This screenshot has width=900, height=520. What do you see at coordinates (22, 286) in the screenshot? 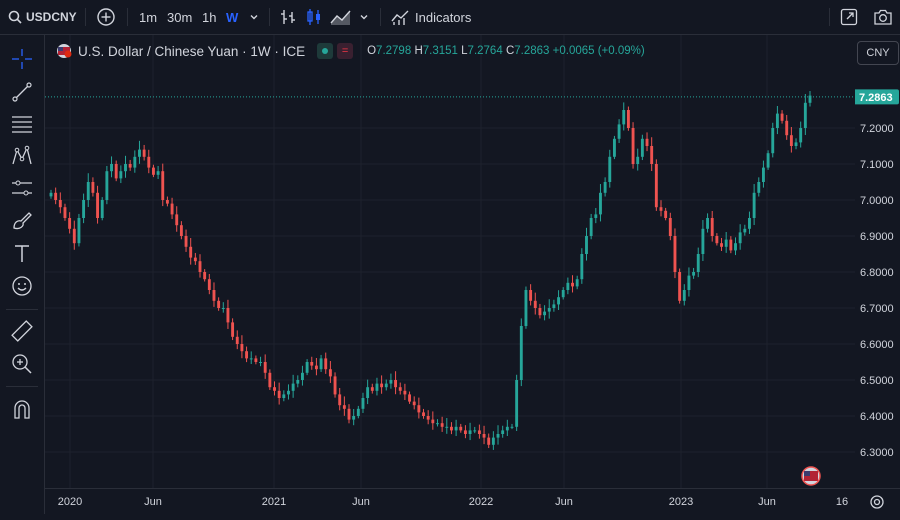
I see `emoji-tool` at bounding box center [22, 286].